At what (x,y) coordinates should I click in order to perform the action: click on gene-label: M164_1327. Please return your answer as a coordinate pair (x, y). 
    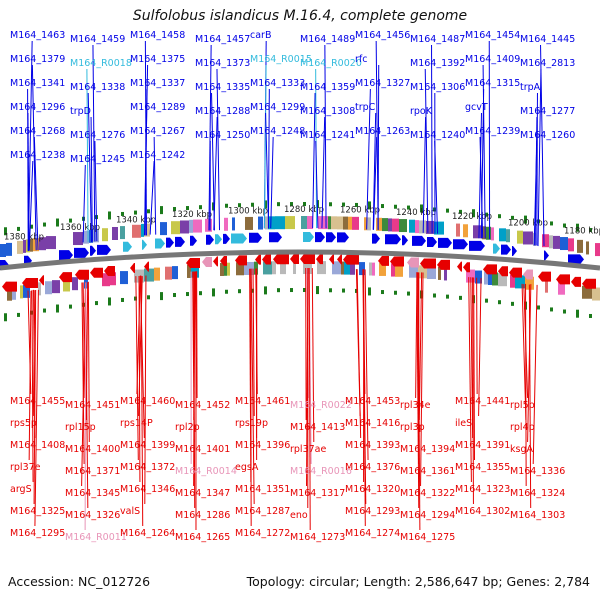
    Looking at the image, I should click on (382, 83).